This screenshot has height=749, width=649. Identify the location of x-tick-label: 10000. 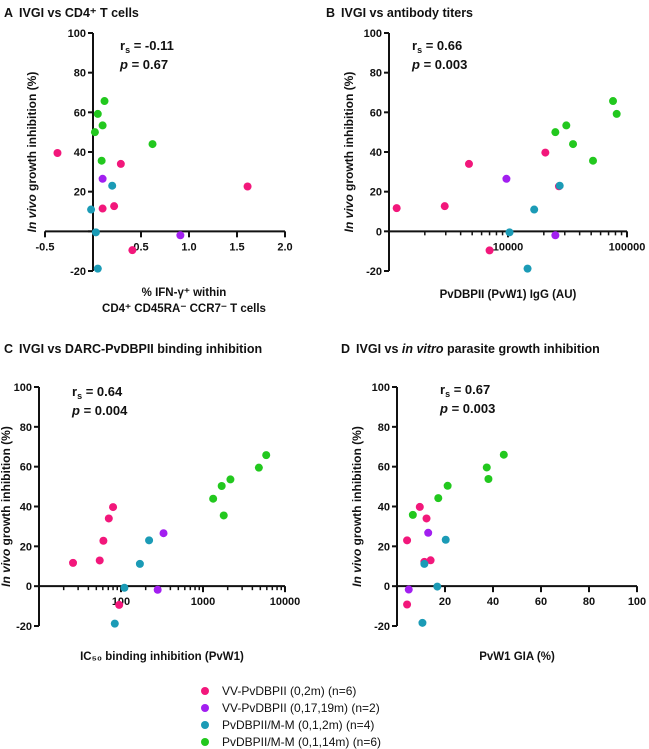
(508, 247).